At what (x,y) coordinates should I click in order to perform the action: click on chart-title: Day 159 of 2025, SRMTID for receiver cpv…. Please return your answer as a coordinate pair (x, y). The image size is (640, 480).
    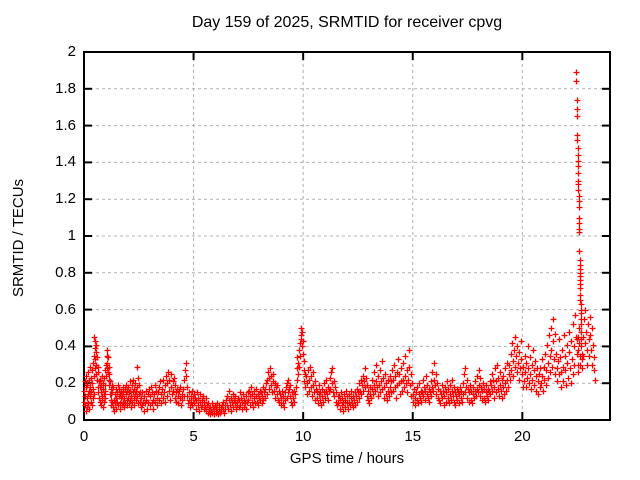
    Looking at the image, I should click on (347, 22).